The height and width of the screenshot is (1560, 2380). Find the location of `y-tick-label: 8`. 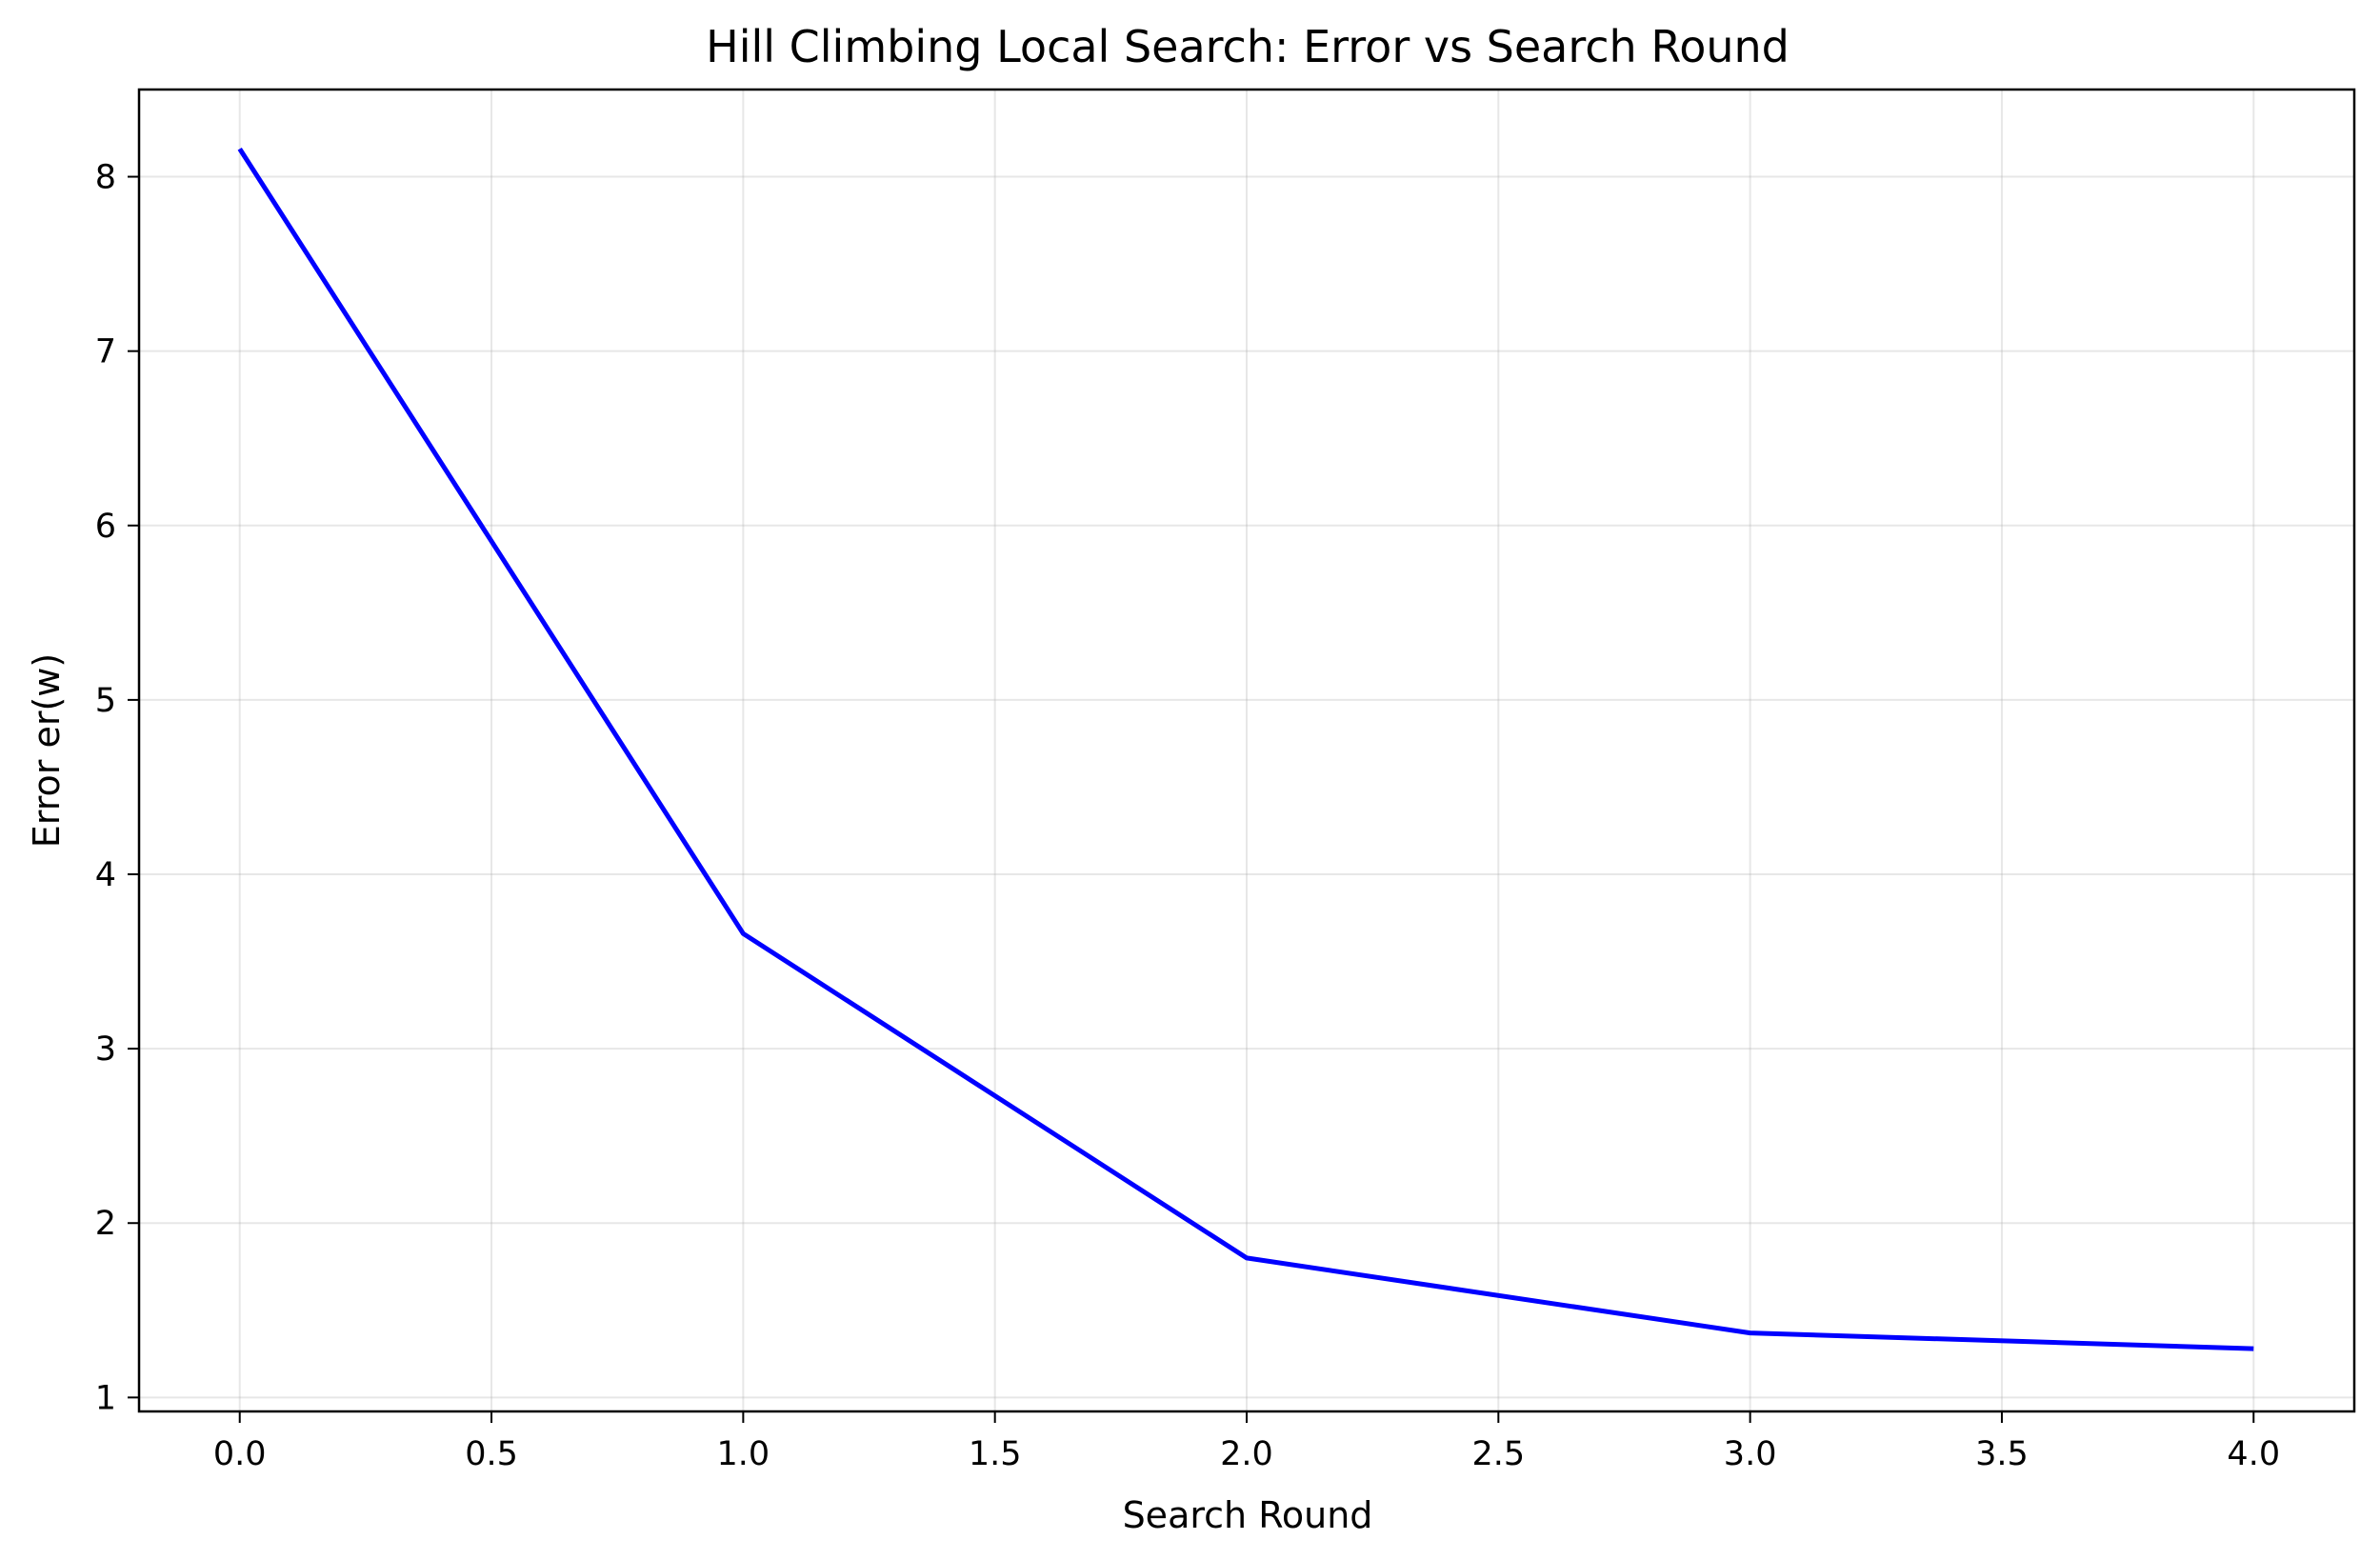

y-tick-label: 8 is located at coordinates (105, 178).